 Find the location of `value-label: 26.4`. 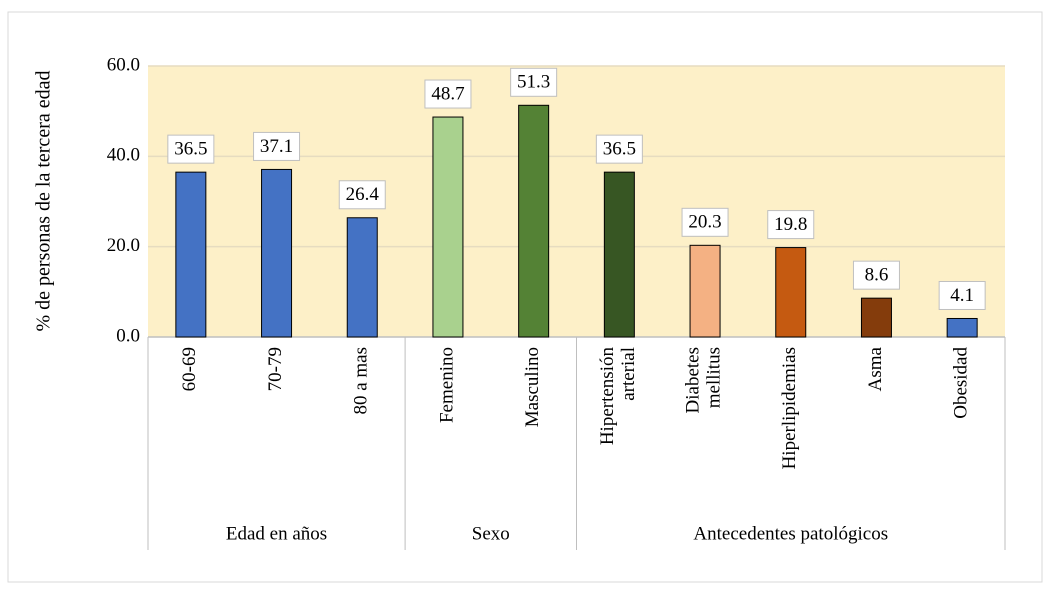

value-label: 26.4 is located at coordinates (363, 194).